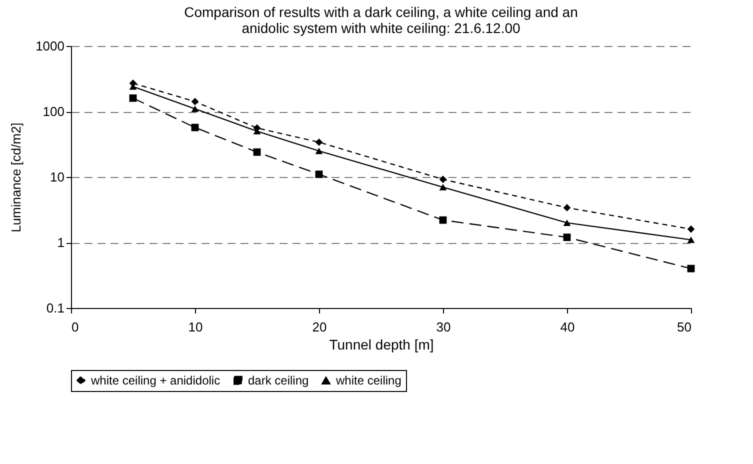 The height and width of the screenshot is (464, 753). Describe the element at coordinates (75, 327) in the screenshot. I see `x-tick-label: 0` at that location.